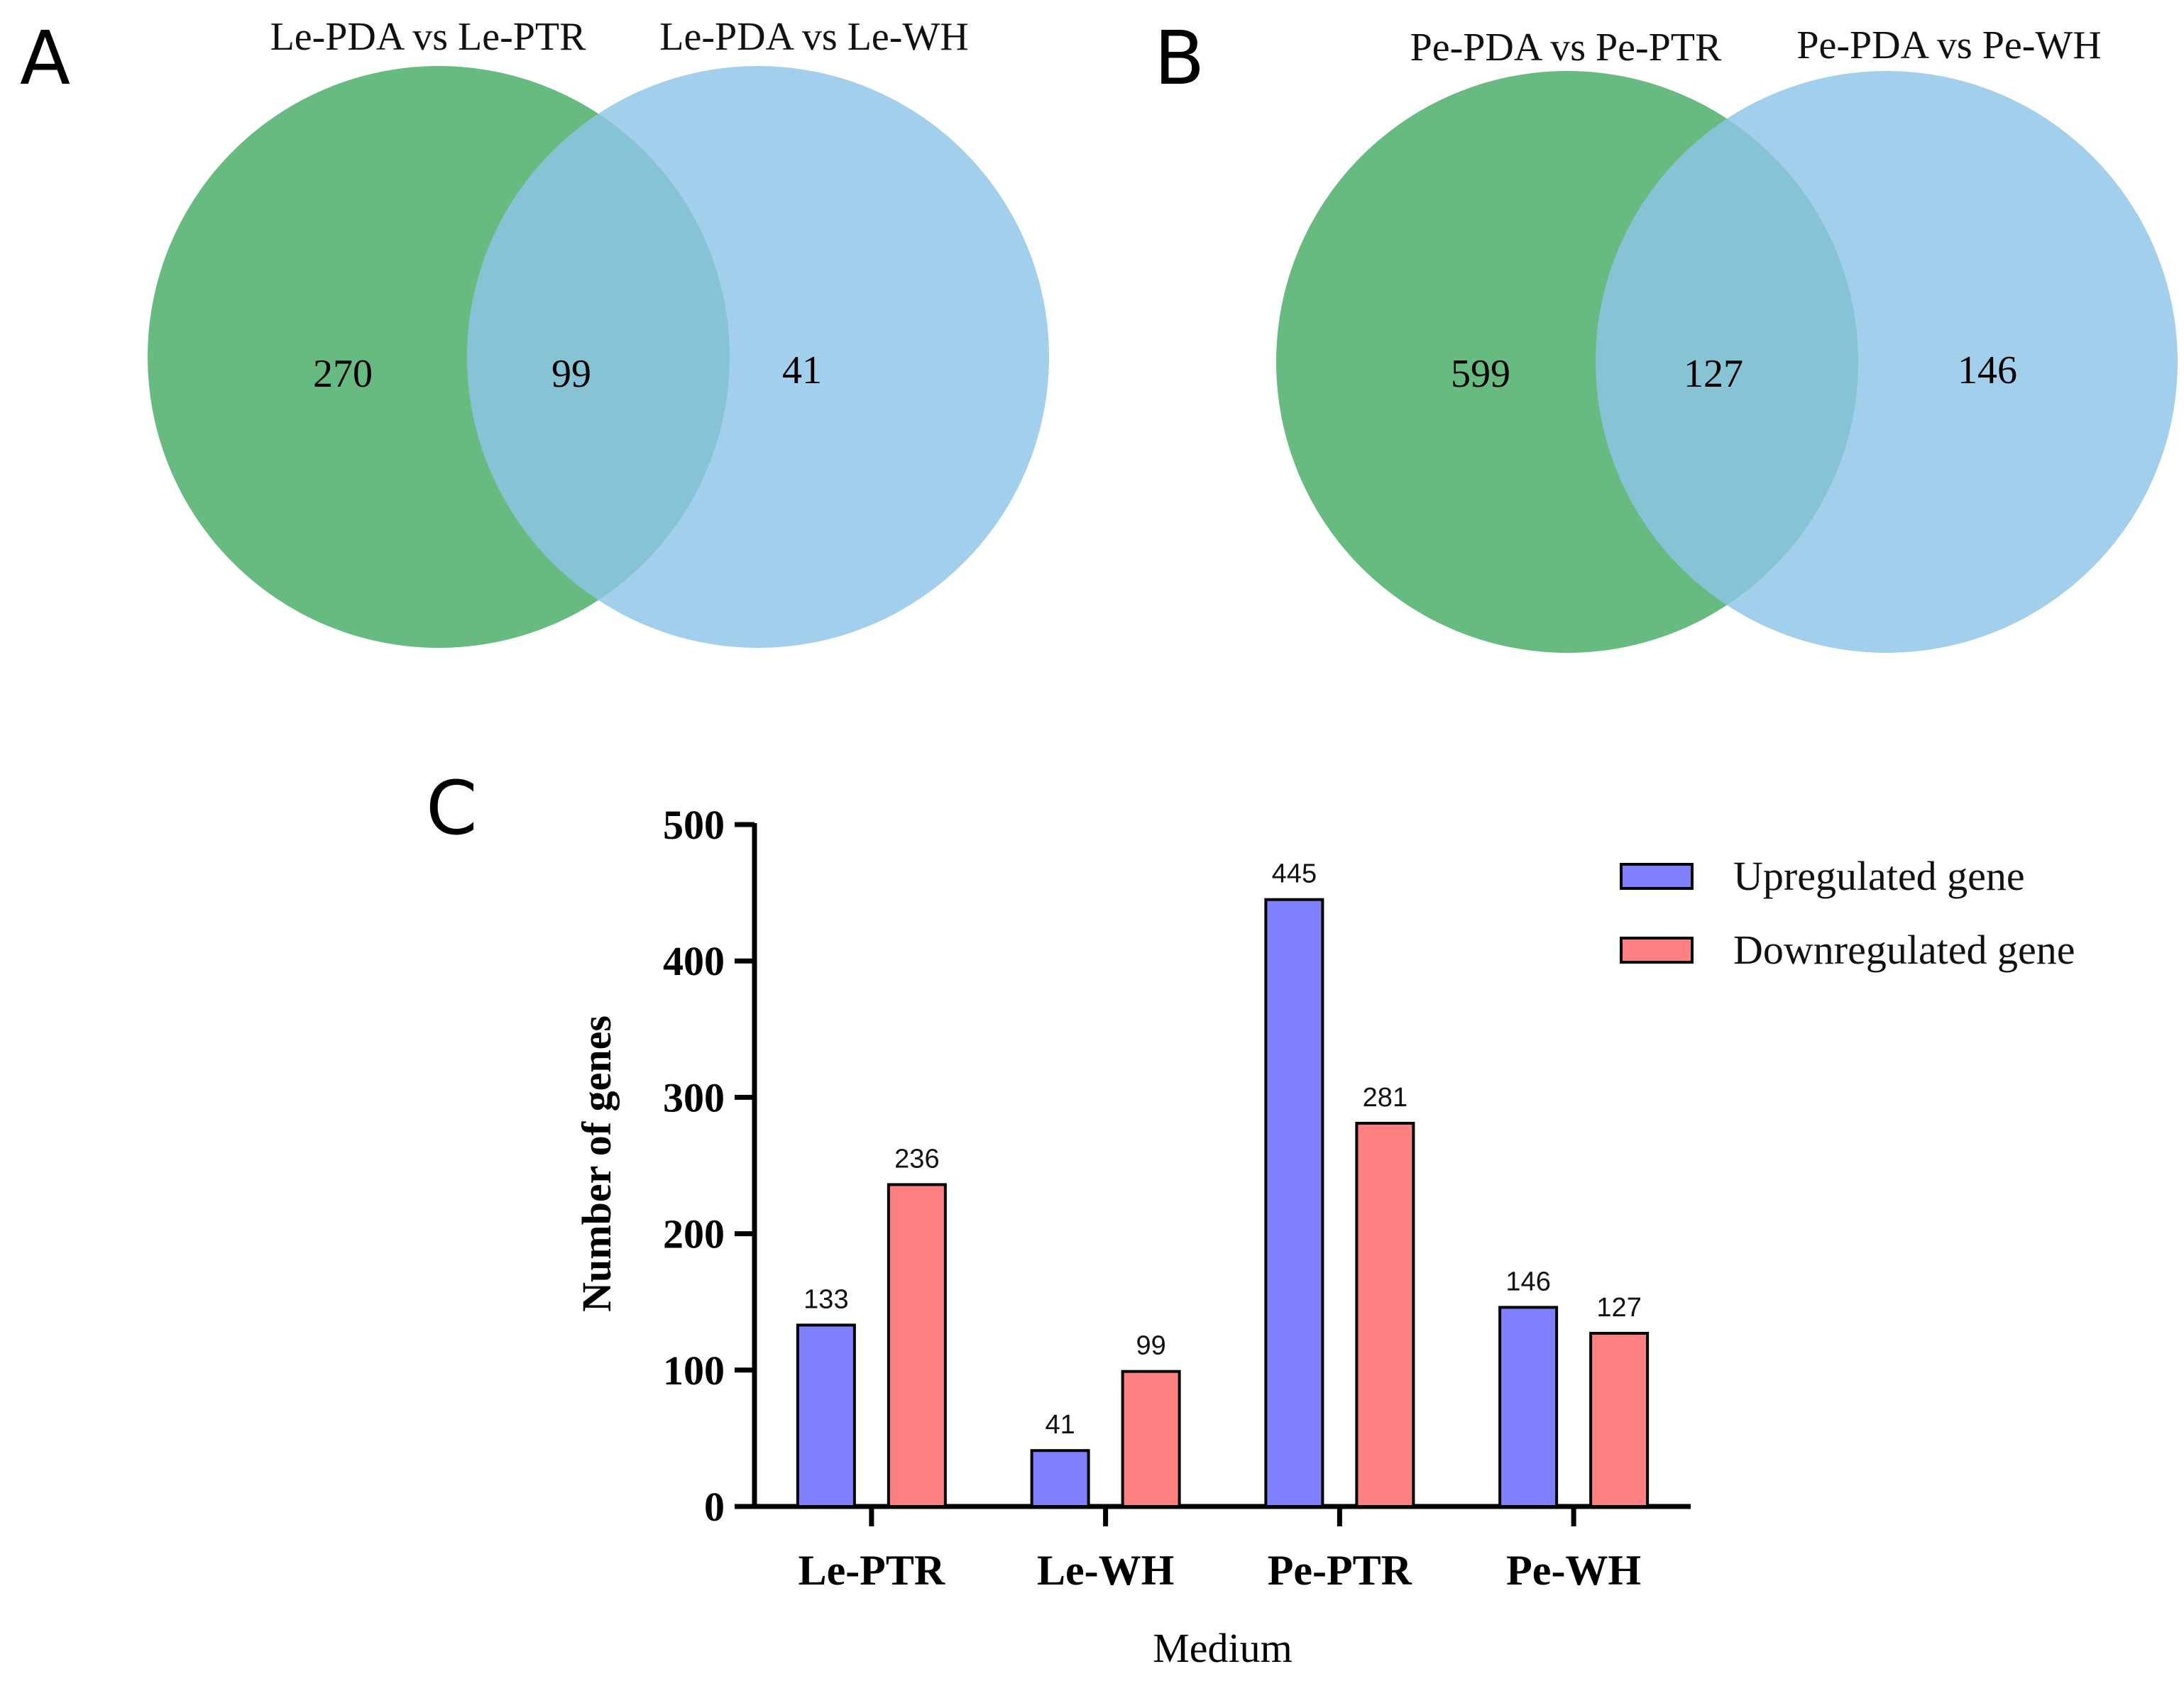 The image size is (2184, 1686). What do you see at coordinates (572, 374) in the screenshot?
I see `venn-a-intersection-count: 99` at bounding box center [572, 374].